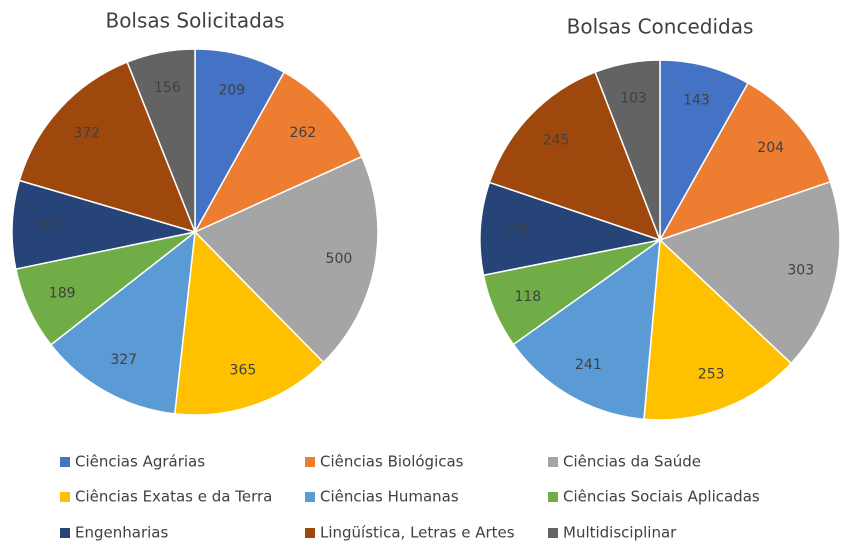 Image resolution: width=842 pixels, height=551 pixels. I want to click on legend-label: Ciências da Saúde, so click(632, 462).